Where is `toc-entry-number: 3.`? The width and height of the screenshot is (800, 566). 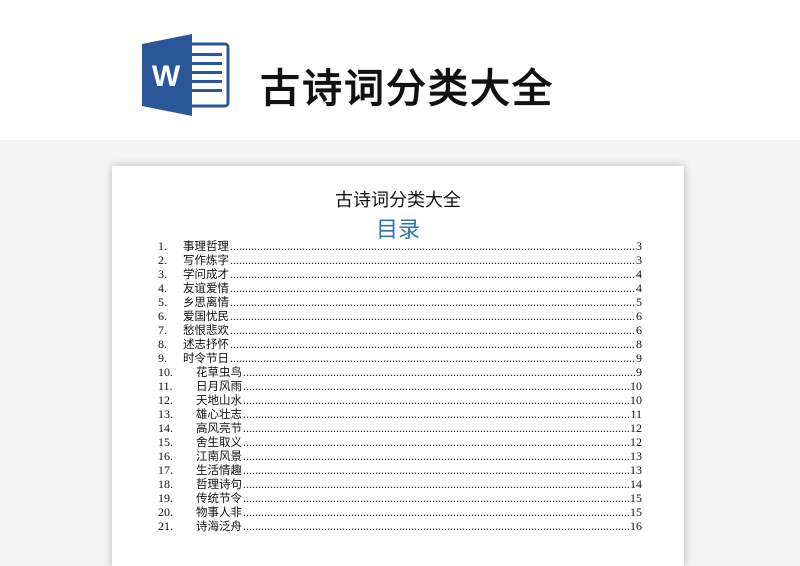 toc-entry-number: 3. is located at coordinates (162, 274).